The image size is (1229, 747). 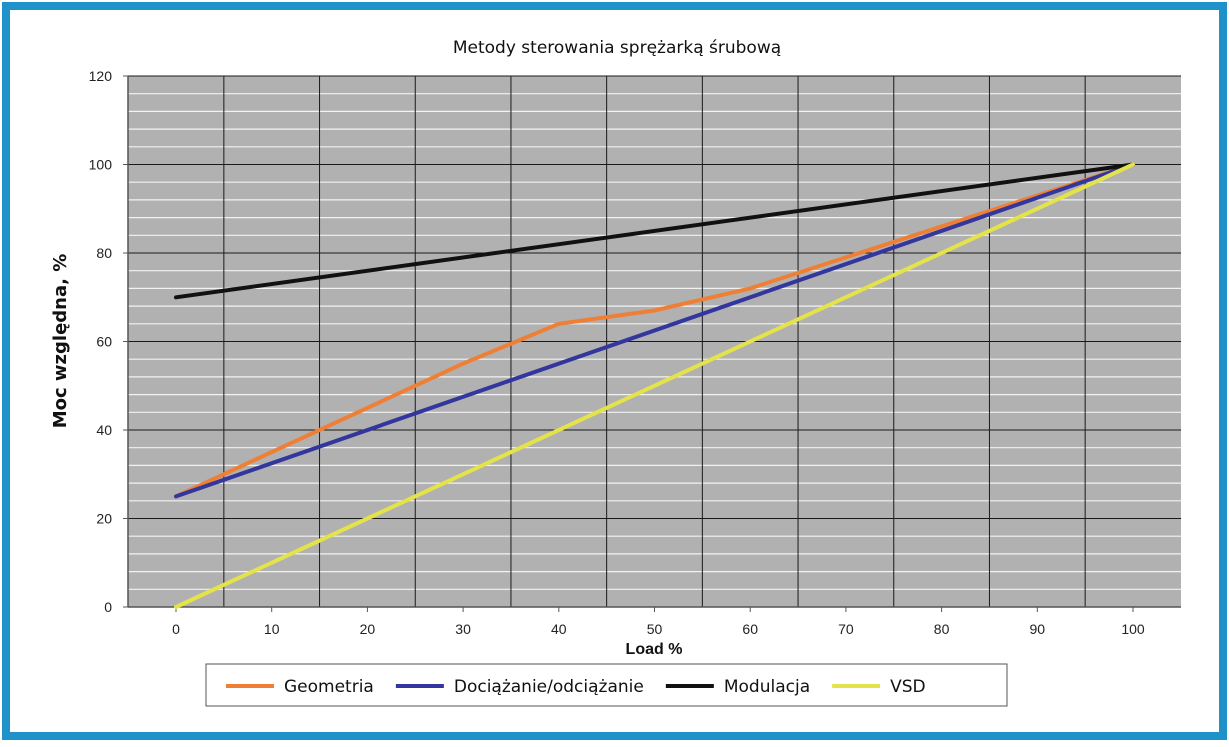 I want to click on y-tick-label: 60, so click(x=104, y=342).